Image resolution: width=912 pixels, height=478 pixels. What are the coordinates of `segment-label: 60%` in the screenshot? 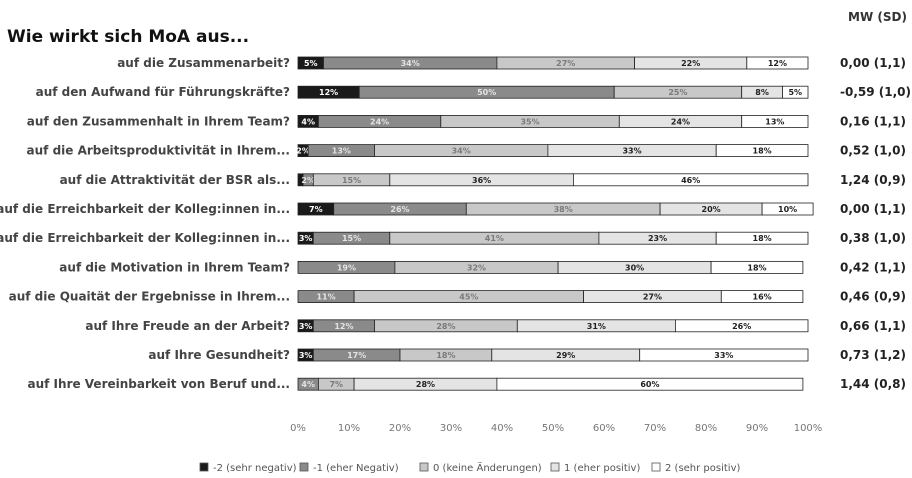 It's located at (649, 384).